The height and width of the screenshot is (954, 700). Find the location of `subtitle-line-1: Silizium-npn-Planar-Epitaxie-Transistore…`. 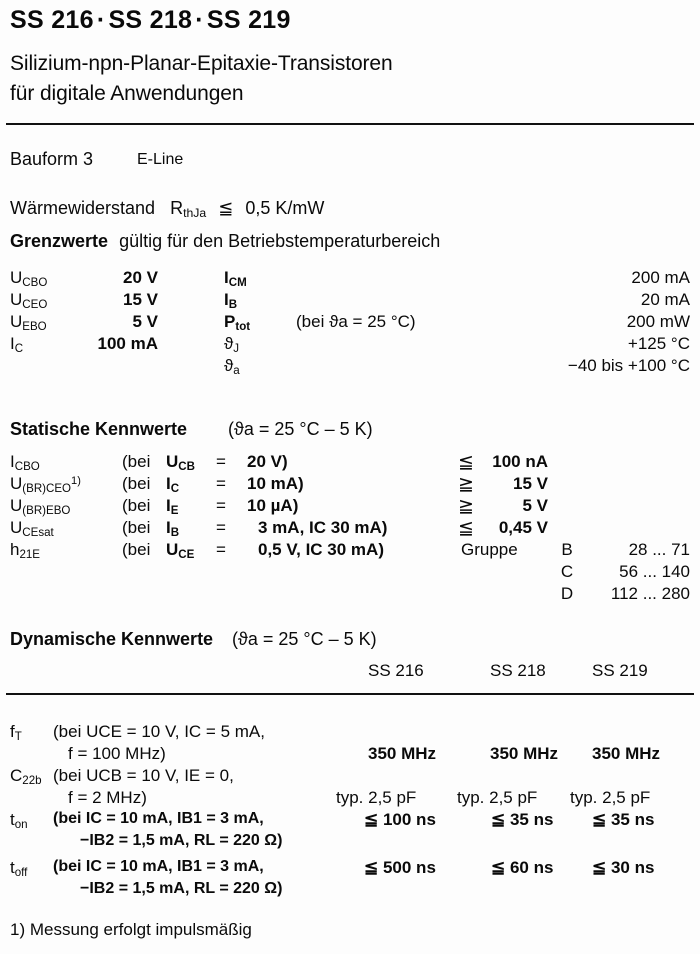

subtitle-line-1: Silizium-npn-Planar-Epitaxie-Transistore… is located at coordinates (201, 63).